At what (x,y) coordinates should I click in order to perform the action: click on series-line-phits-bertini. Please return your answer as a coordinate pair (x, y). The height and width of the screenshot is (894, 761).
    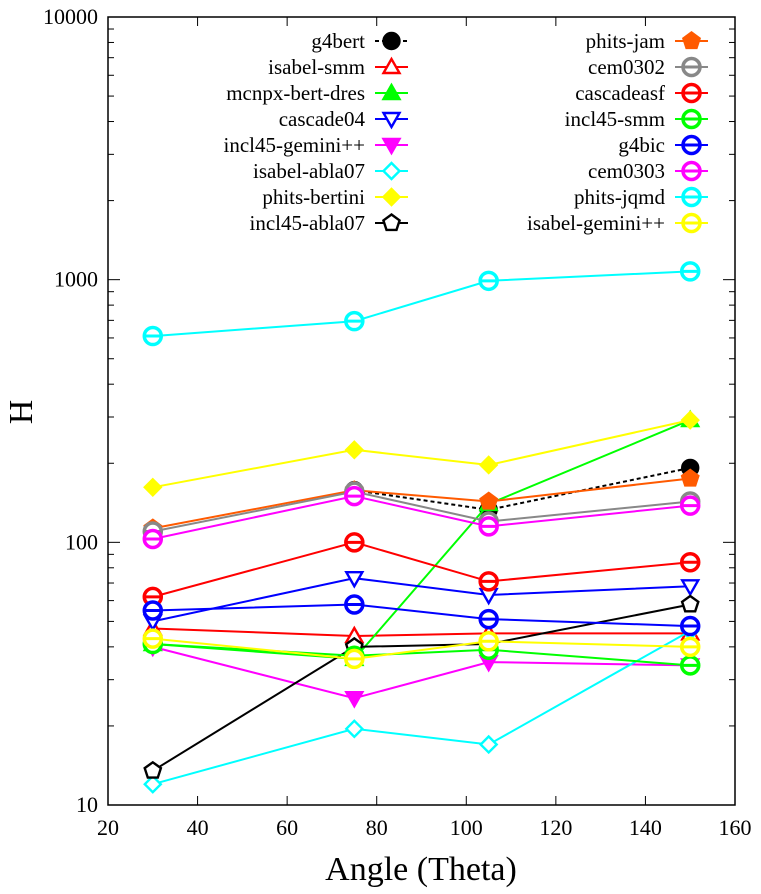
    Looking at the image, I should click on (421, 454).